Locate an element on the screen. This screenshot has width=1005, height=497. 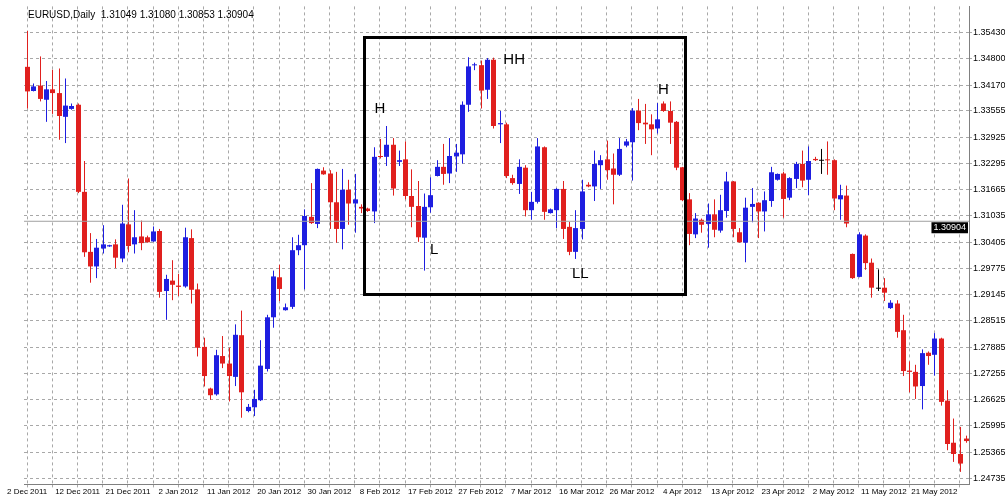
x-tick-label: 4 Apr 2012 is located at coordinates (683, 492).